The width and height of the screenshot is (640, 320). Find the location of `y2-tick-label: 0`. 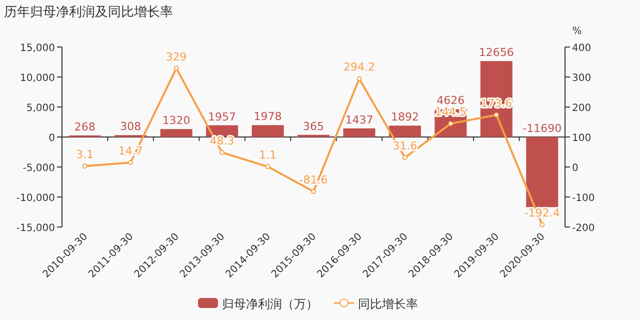

y2-tick-label: 0 is located at coordinates (575, 168).